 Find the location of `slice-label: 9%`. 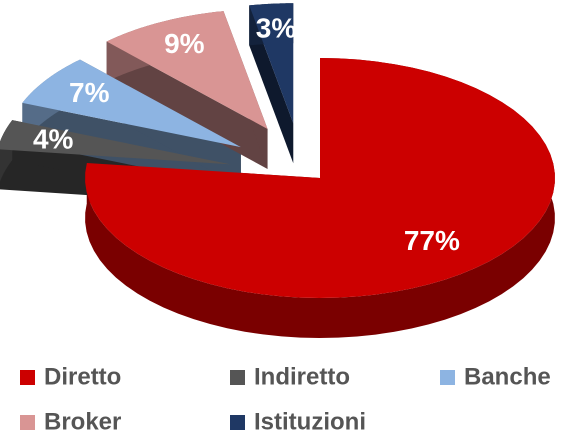

slice-label: 9% is located at coordinates (184, 43).